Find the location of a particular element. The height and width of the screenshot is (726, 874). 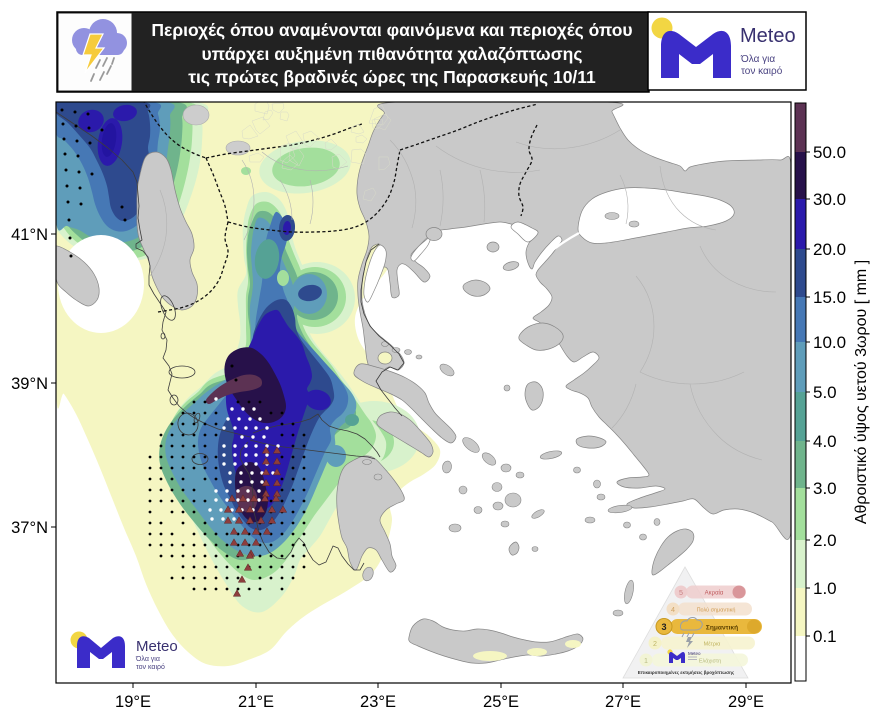

svg-text: 4 is located at coordinates (673, 610).